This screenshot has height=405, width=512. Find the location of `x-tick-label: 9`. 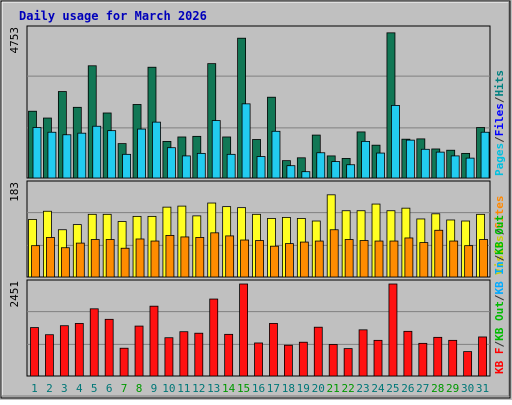

x-tick-label: 9 is located at coordinates (154, 388).